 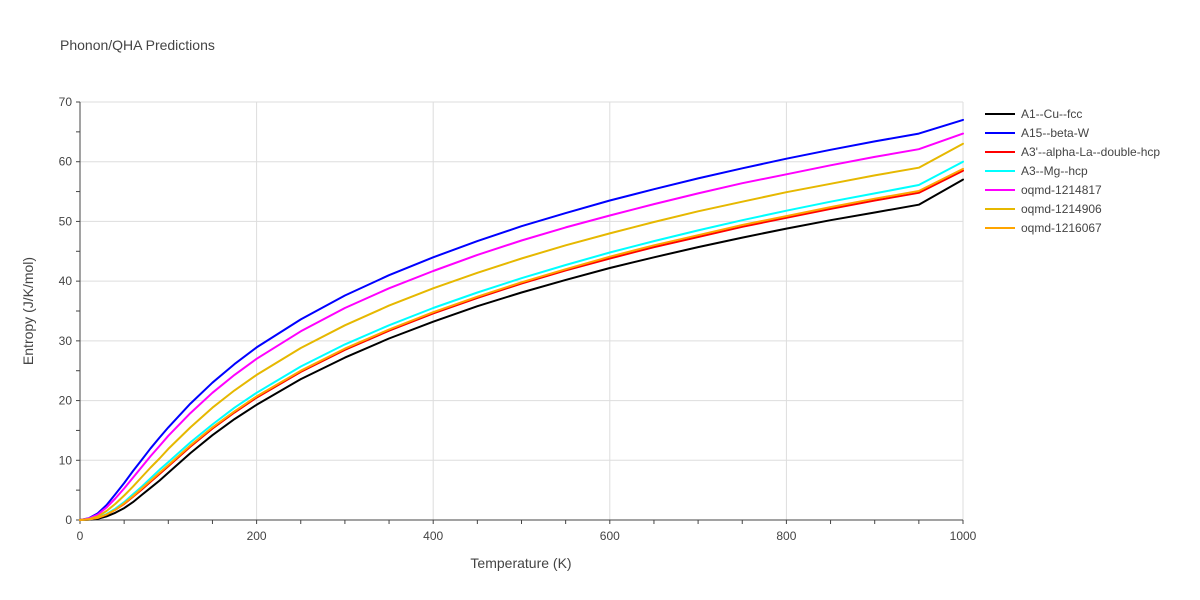 I want to click on x-tick-label: 1000, so click(x=963, y=536).